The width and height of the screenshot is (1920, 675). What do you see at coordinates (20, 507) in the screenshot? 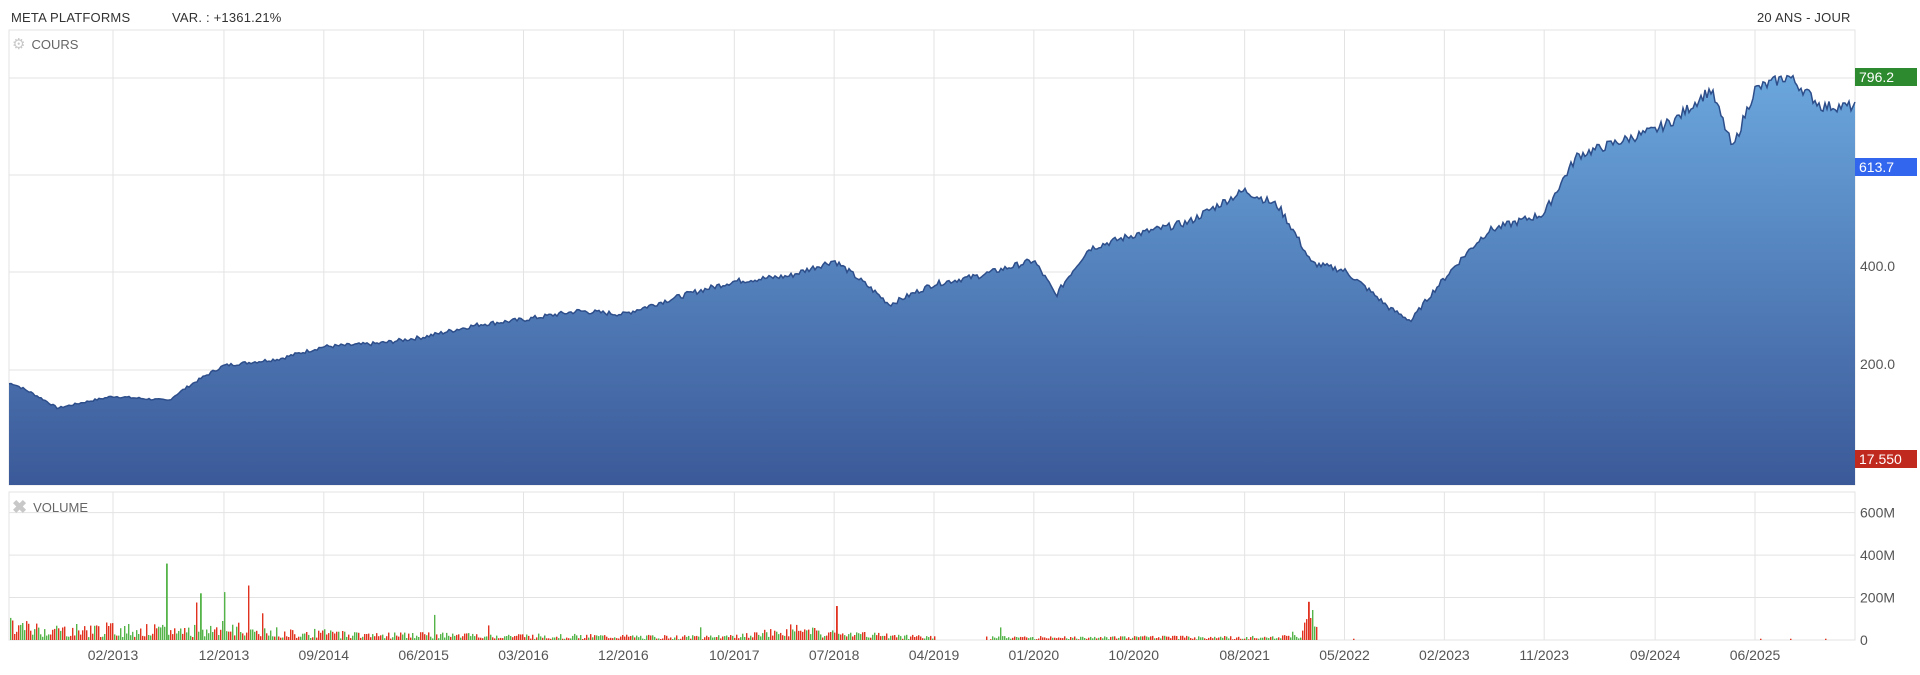
I see `close-icon: ✖` at bounding box center [20, 507].